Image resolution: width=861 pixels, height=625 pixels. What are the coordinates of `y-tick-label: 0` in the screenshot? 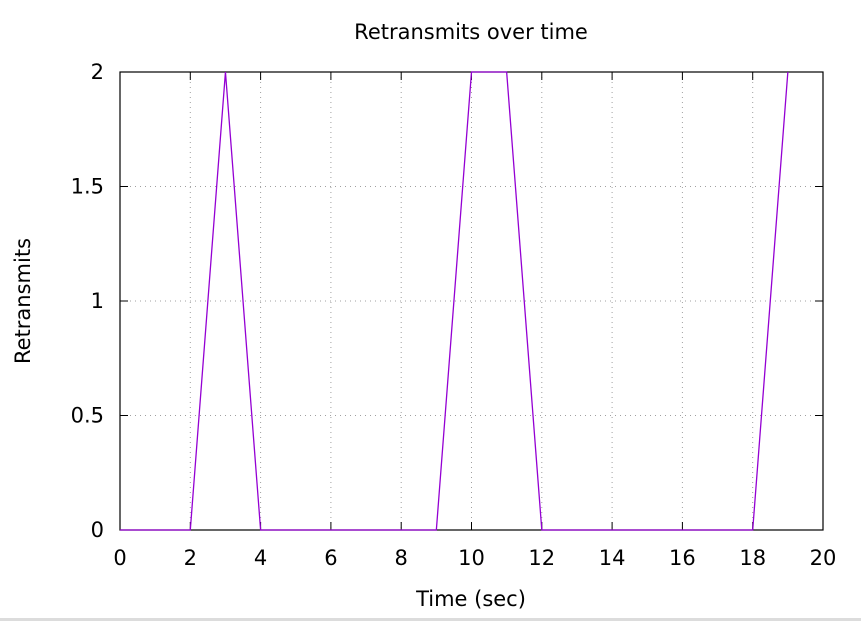 It's located at (97, 530).